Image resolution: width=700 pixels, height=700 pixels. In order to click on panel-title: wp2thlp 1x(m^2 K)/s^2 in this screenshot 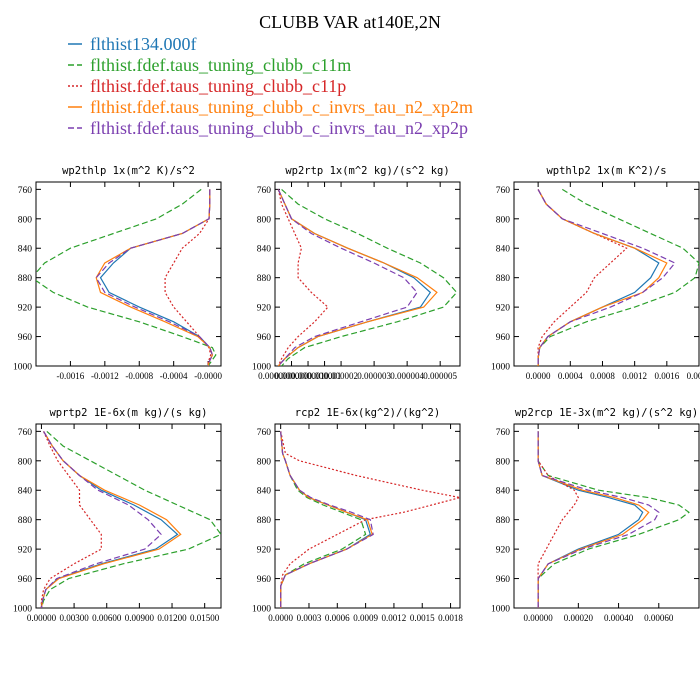, I will do `click(128, 171)`.